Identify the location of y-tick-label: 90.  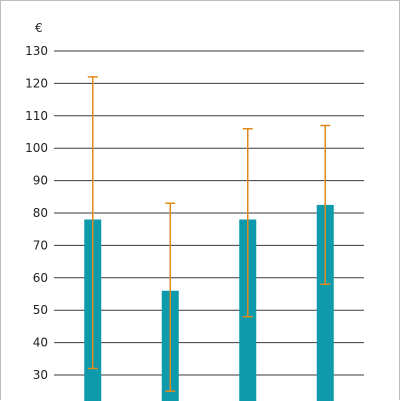
(40, 181).